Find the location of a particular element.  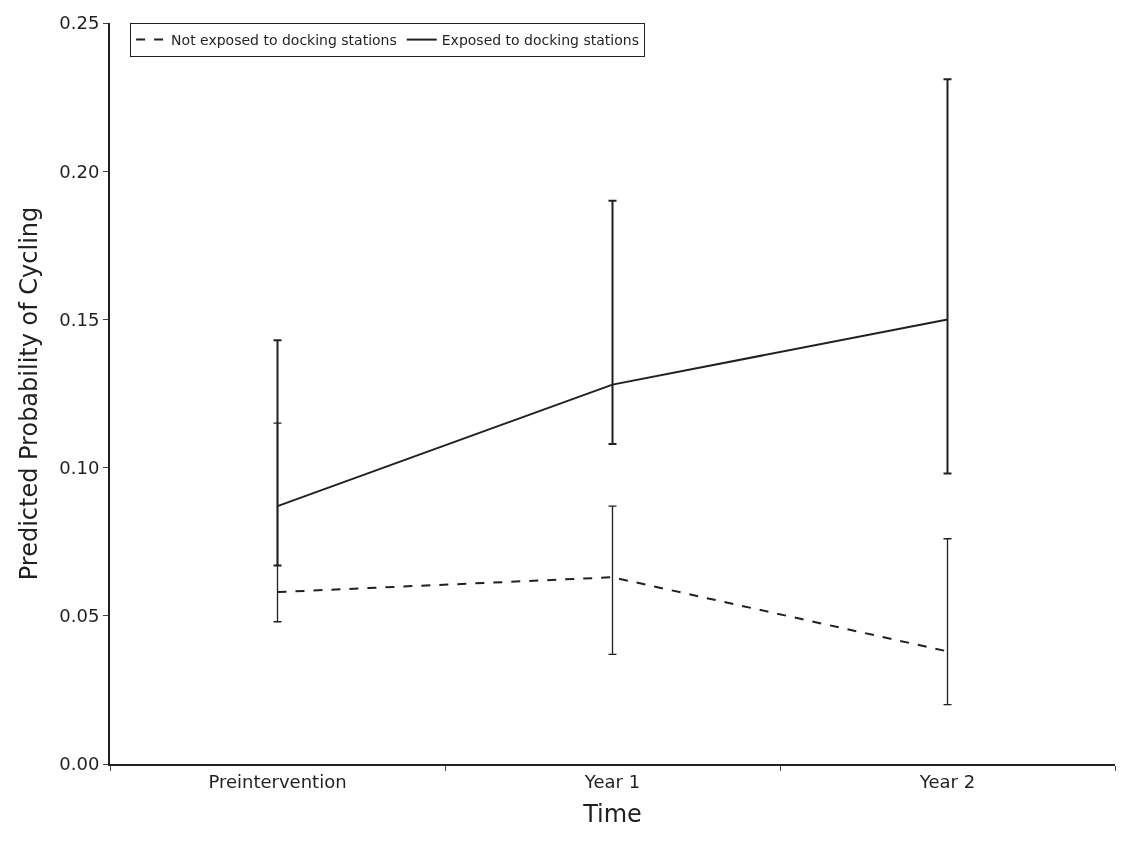

legend-label: Not exposed to docking stations is located at coordinates (284, 40).